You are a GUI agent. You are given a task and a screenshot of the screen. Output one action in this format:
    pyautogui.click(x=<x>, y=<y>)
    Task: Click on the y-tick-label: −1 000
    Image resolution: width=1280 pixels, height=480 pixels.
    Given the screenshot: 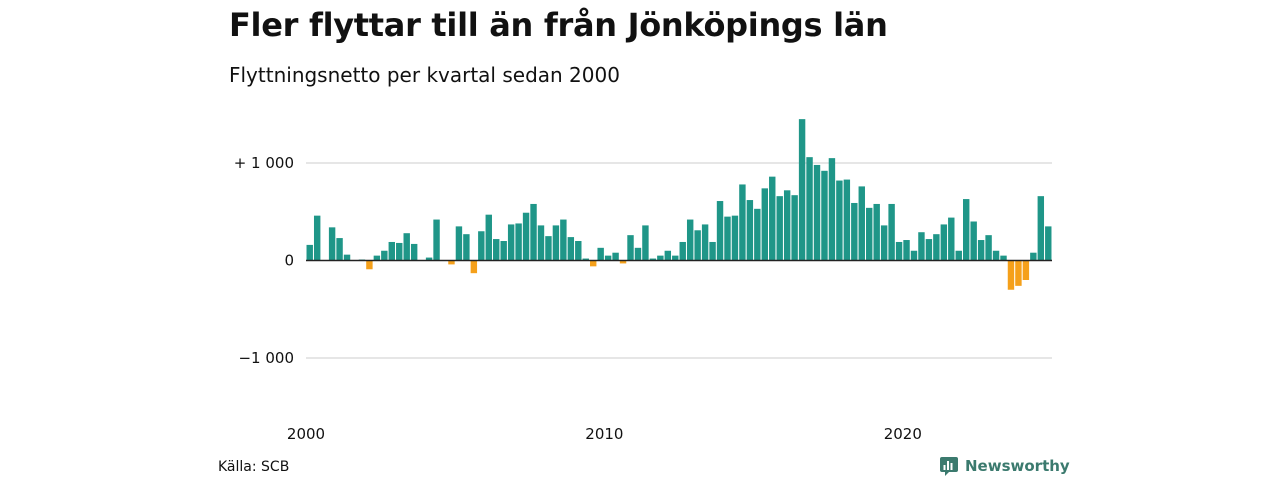 What is the action you would take?
    pyautogui.click(x=266, y=358)
    